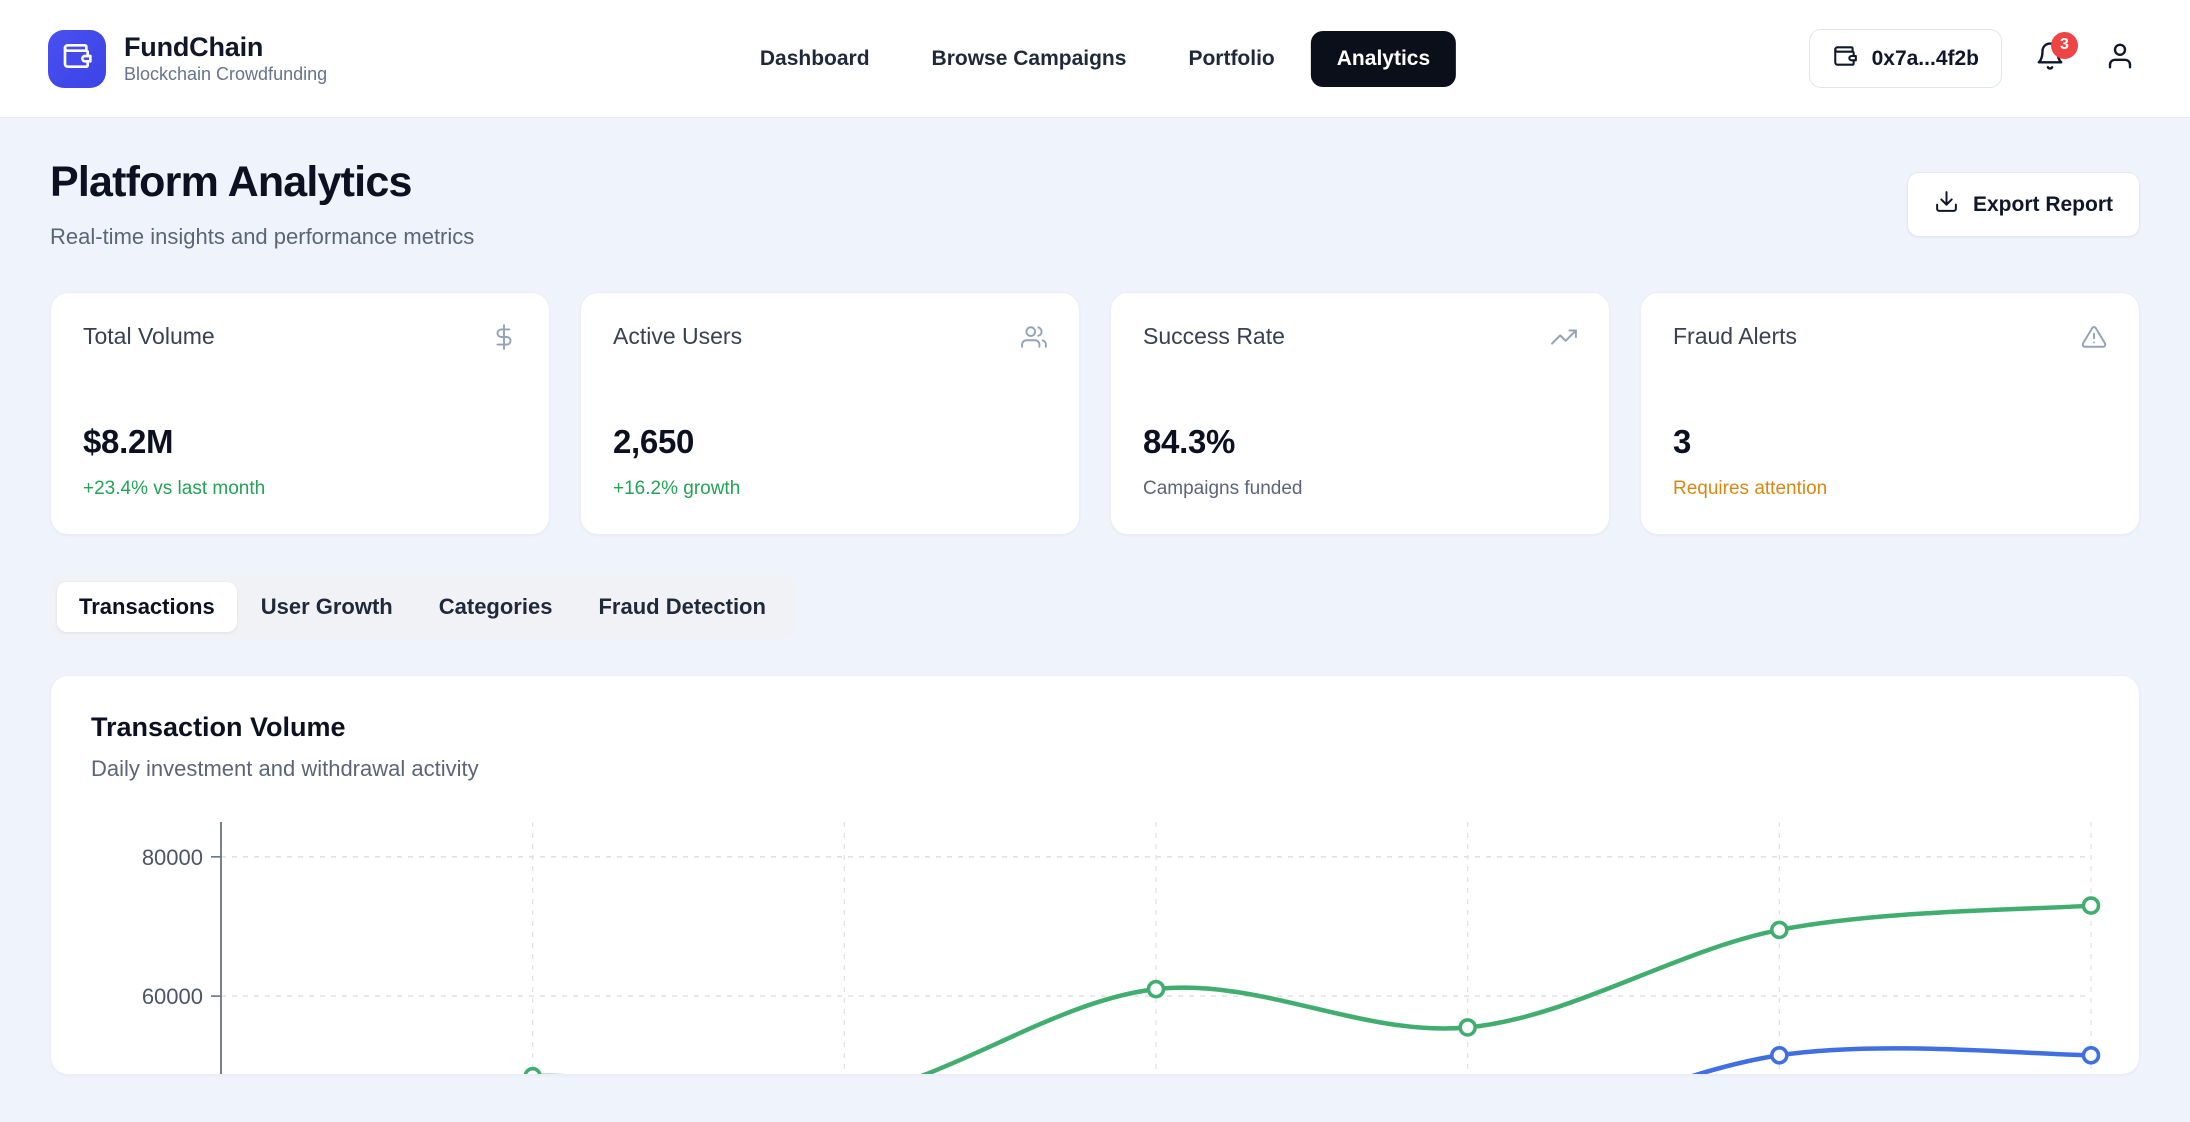 The width and height of the screenshot is (2190, 1122). I want to click on users-icon, so click(1034, 337).